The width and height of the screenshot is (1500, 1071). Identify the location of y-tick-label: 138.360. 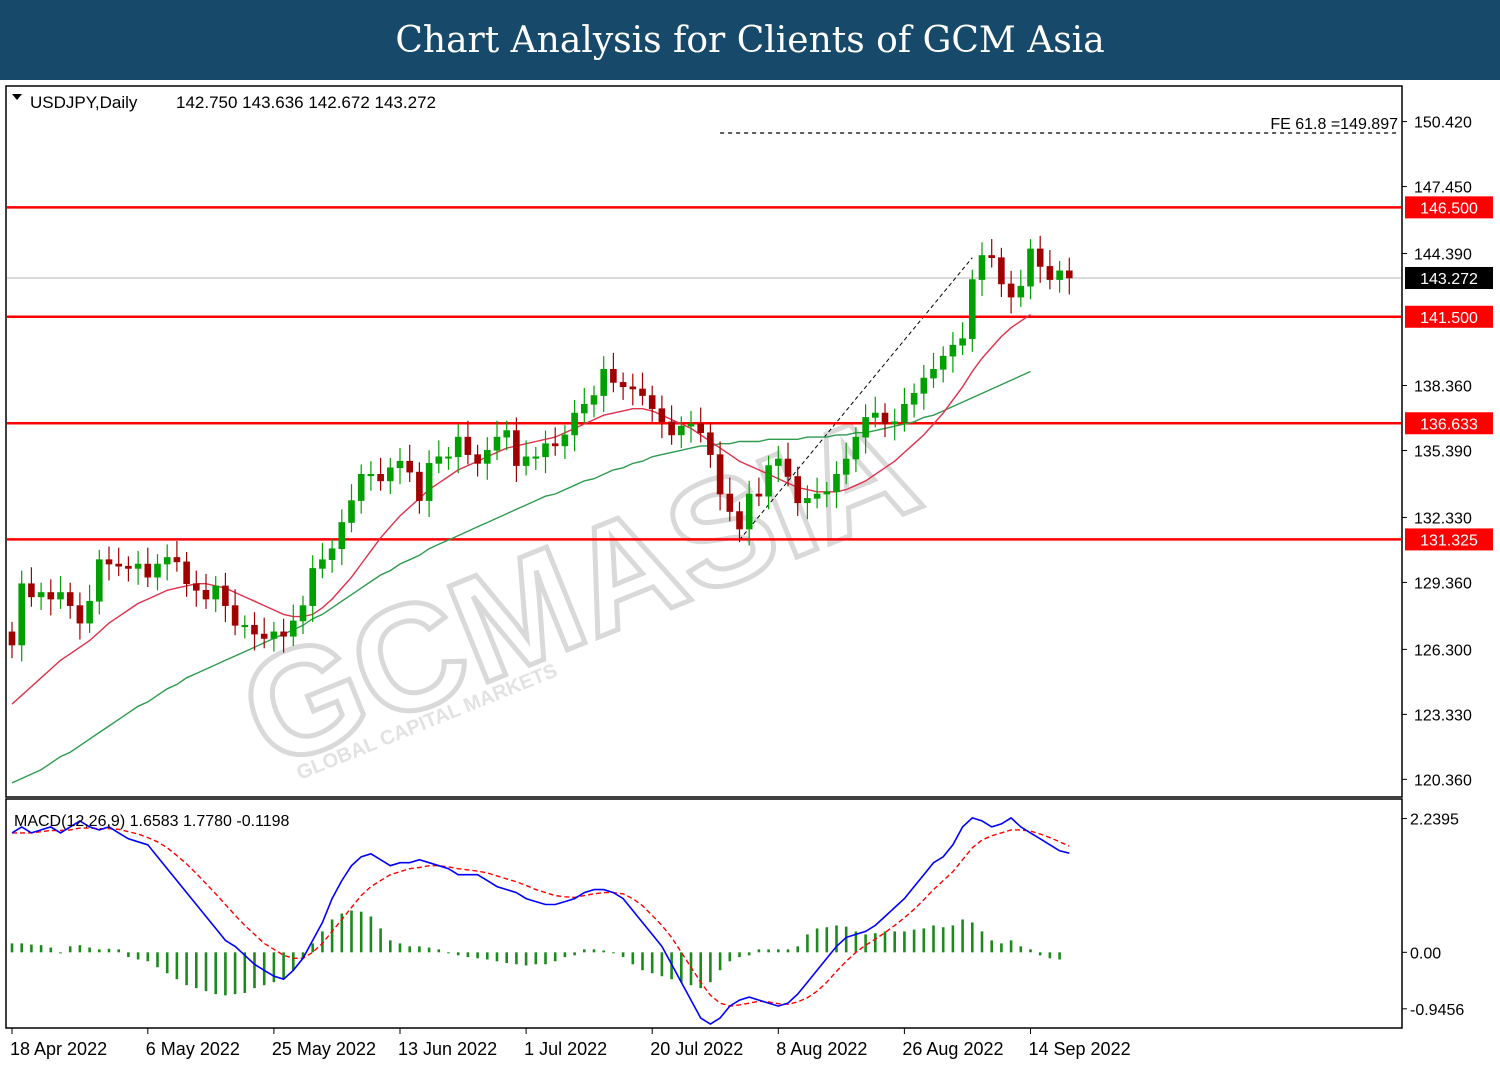
(1443, 386).